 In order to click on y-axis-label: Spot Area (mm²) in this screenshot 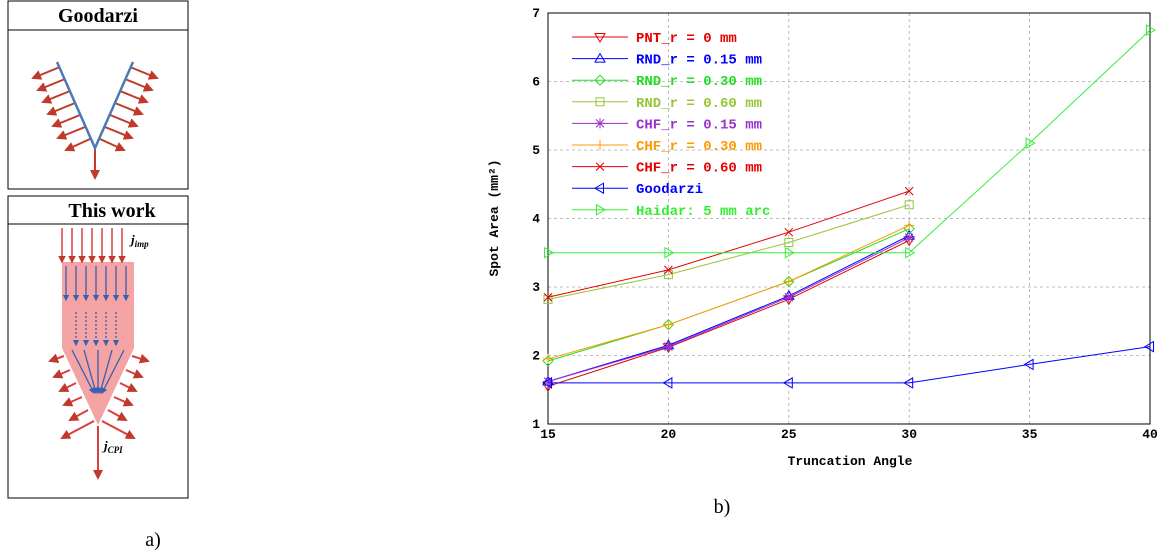, I will do `click(494, 217)`.